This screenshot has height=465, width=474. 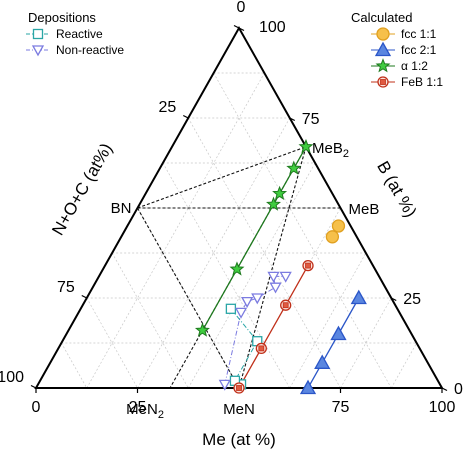 What do you see at coordinates (90, 50) in the screenshot?
I see `legend-entry-label: Non-reactive` at bounding box center [90, 50].